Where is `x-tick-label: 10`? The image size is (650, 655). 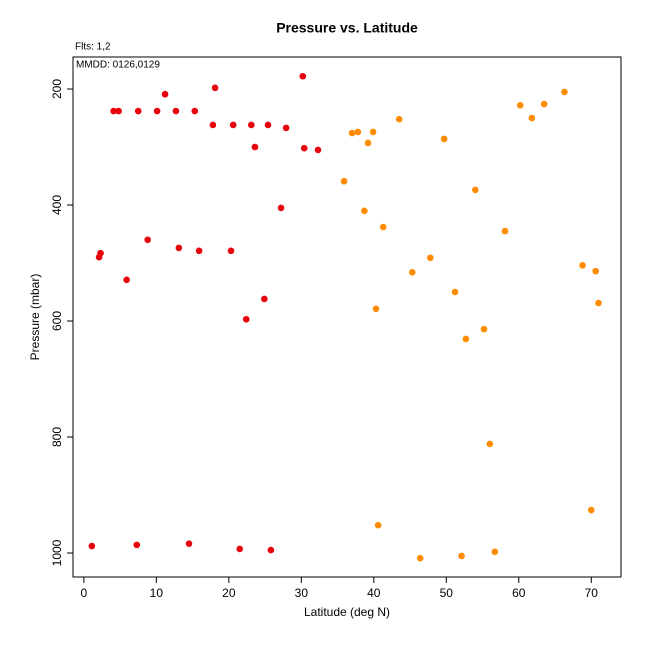
x-tick-label: 10 is located at coordinates (157, 593).